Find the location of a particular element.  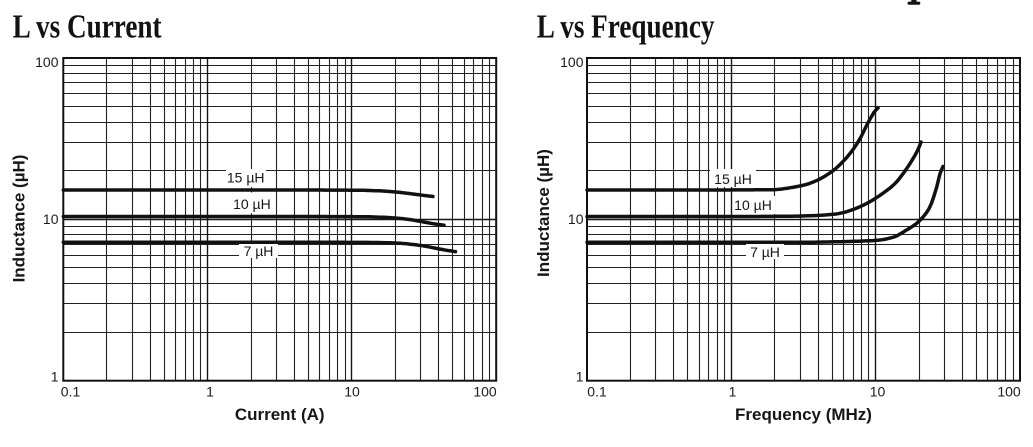

svg-text: L vs Frequency is located at coordinates (626, 26).